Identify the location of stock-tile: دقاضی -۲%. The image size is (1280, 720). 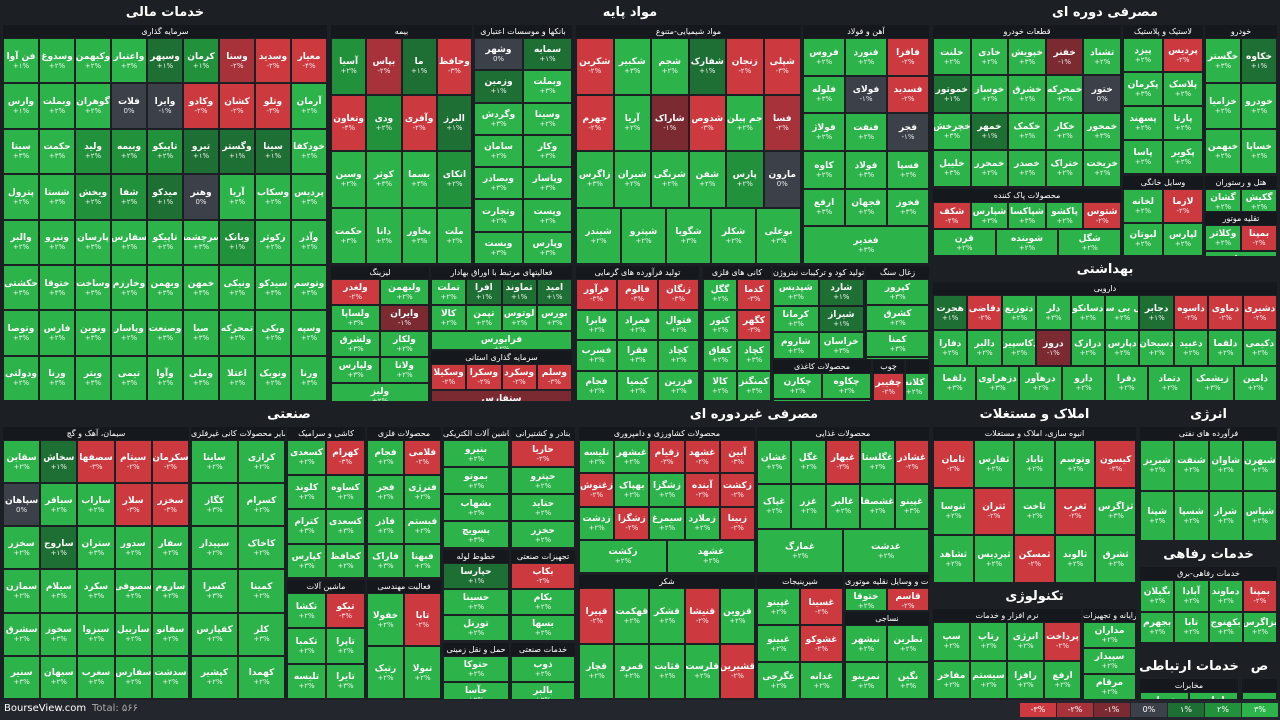
(984, 313).